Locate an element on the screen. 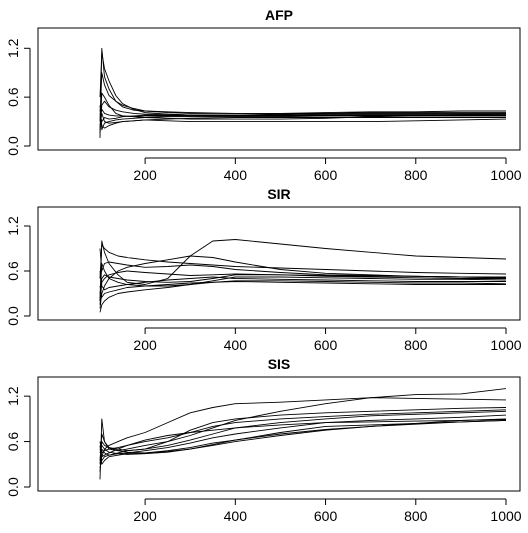 The width and height of the screenshot is (528, 533). sir-x-tick-label: 1000 is located at coordinates (505, 345).